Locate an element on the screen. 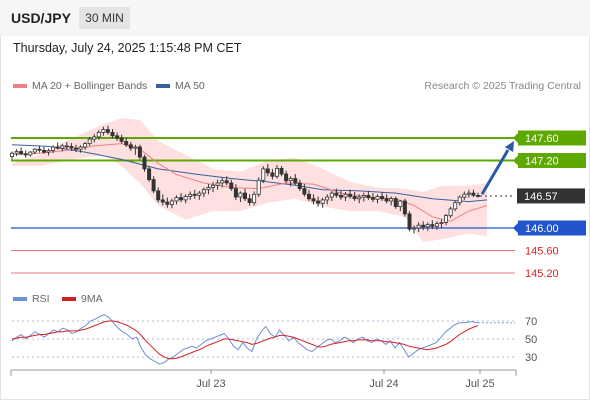  level-label-147.60: 147.60 is located at coordinates (542, 139).